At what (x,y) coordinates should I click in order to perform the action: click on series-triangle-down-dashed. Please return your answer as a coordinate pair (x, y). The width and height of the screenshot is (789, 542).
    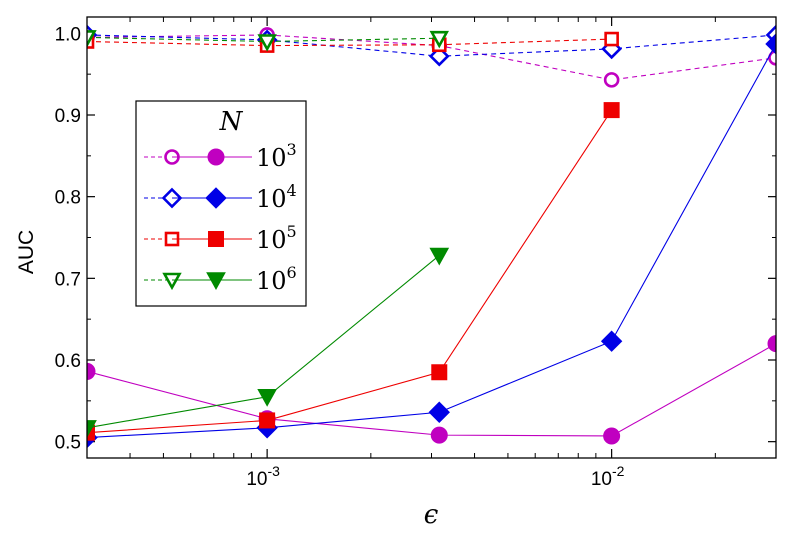
    Looking at the image, I should click on (268, 41).